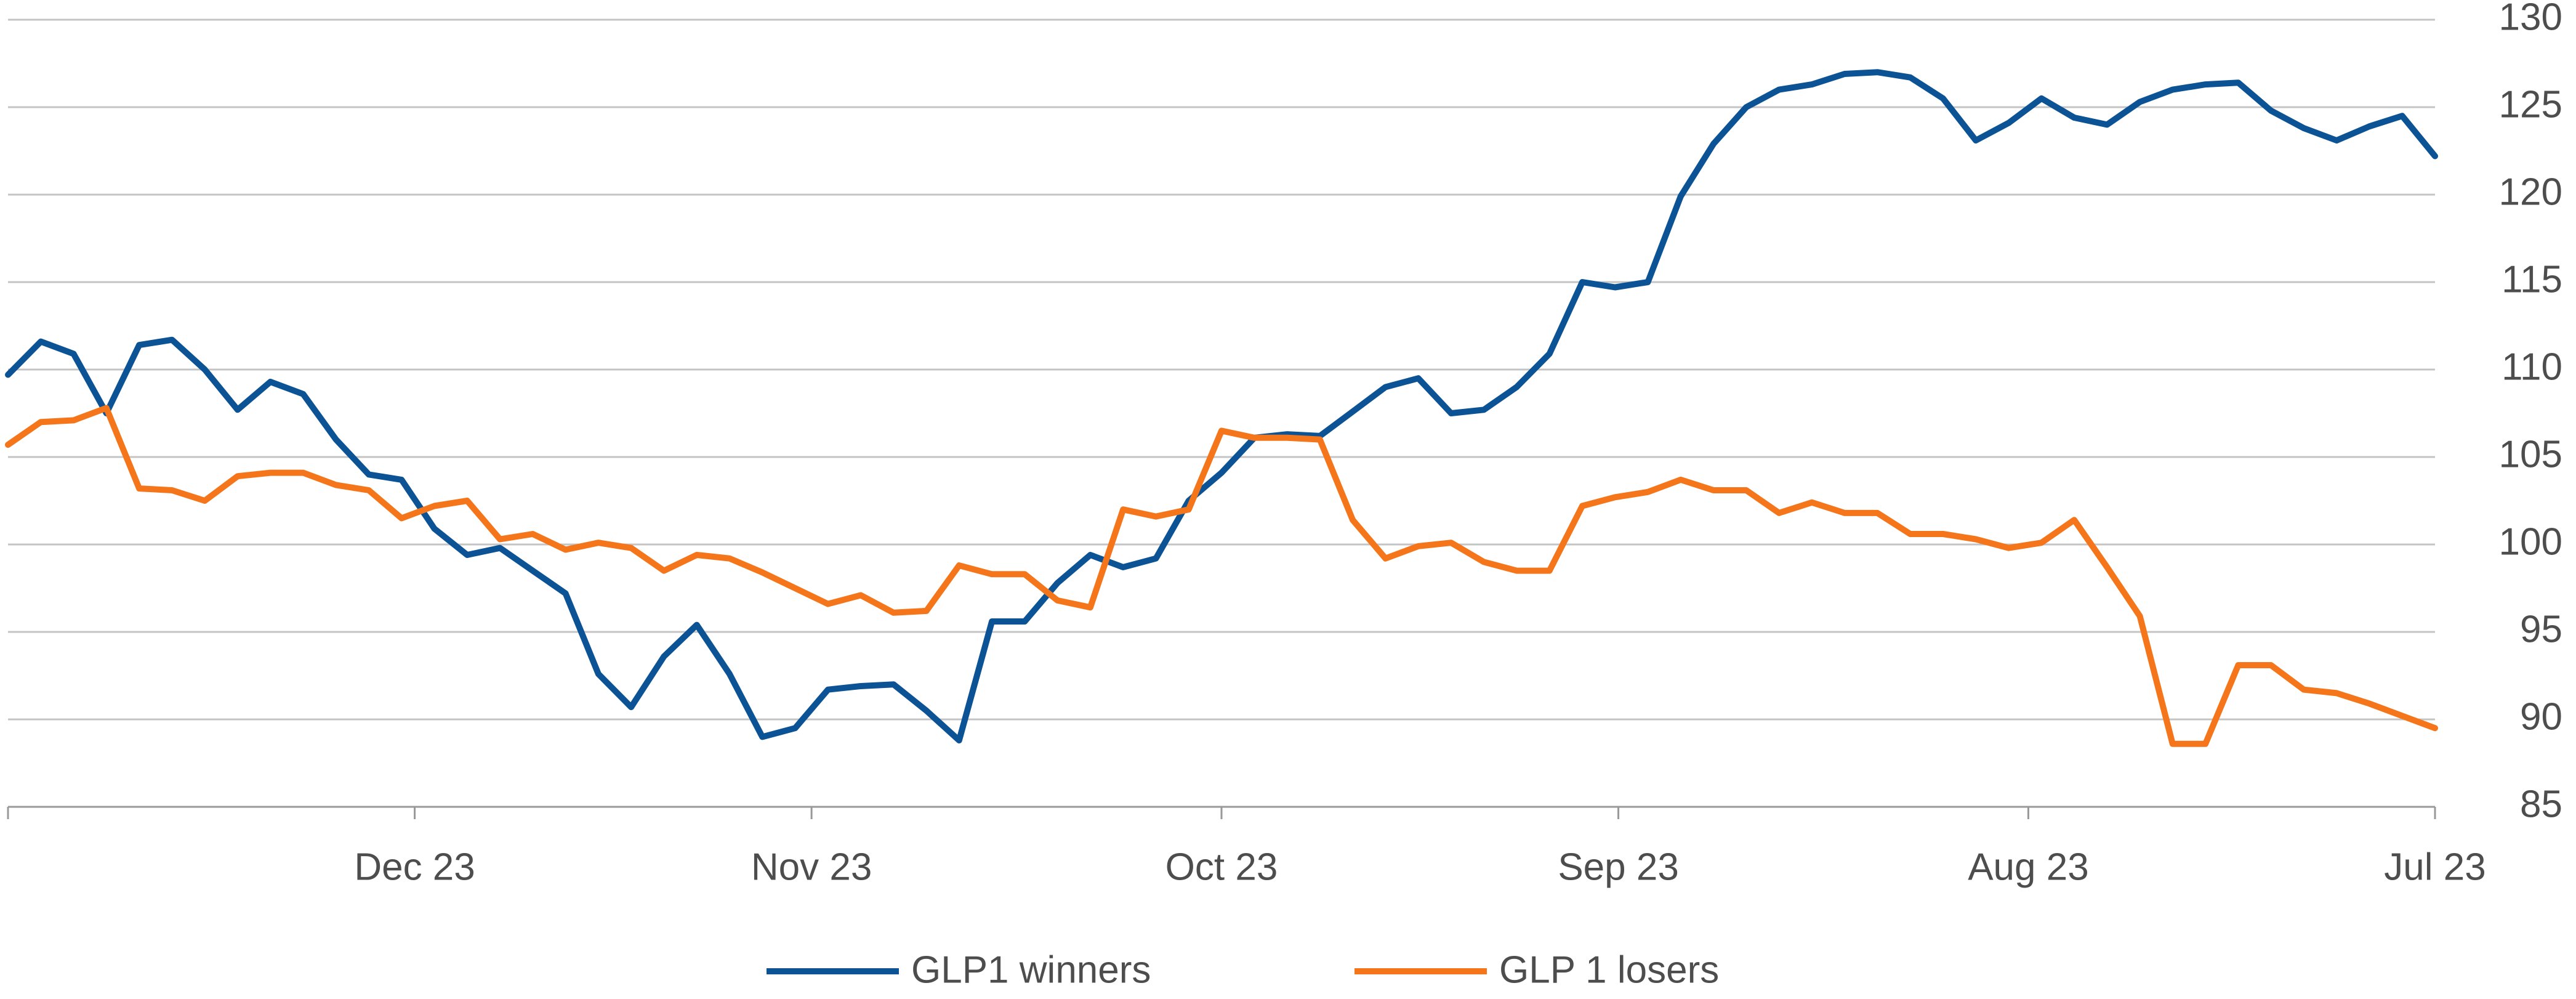 This screenshot has height=999, width=2576. I want to click on y-tick-label: 85, so click(2541, 804).